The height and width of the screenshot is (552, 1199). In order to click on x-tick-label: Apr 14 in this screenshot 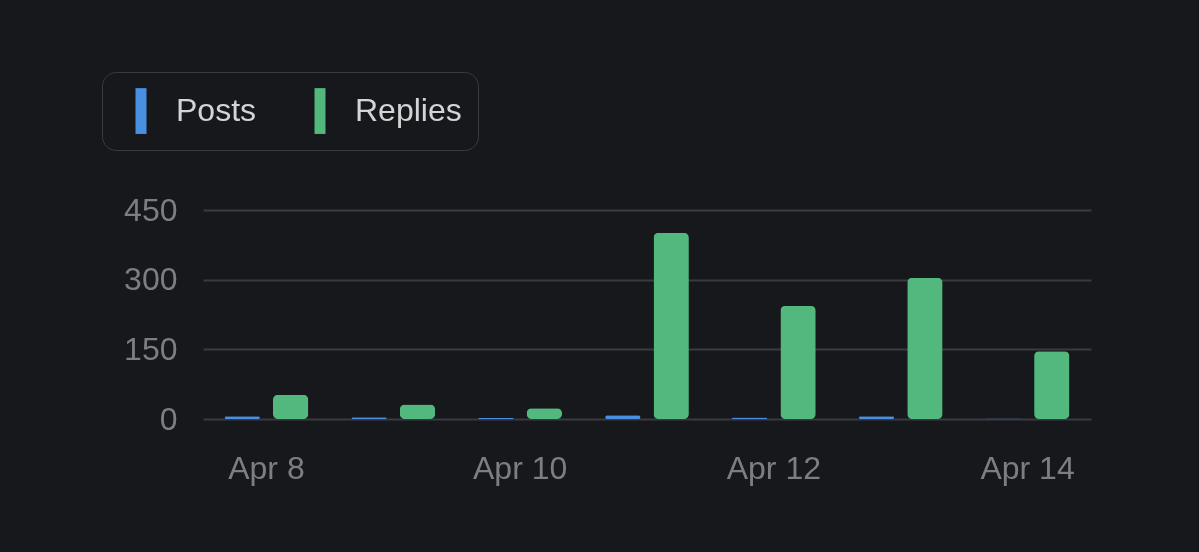, I will do `click(1027, 467)`.